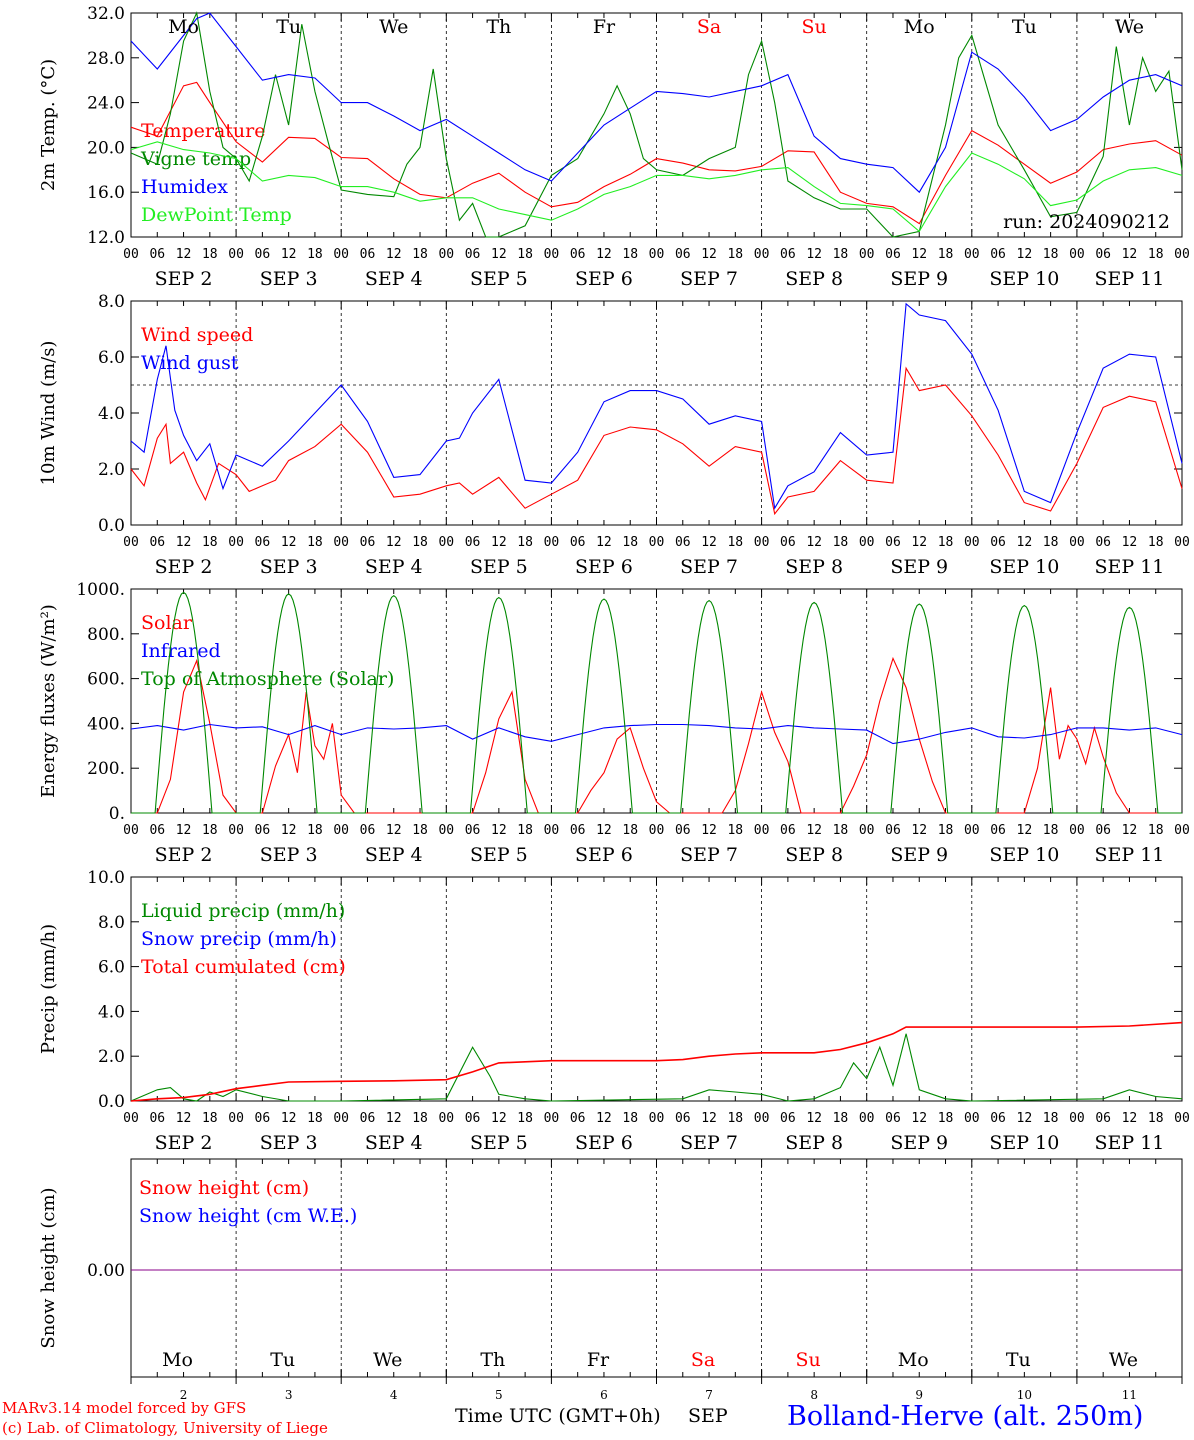 The height and width of the screenshot is (1440, 1194). Describe the element at coordinates (394, 855) in the screenshot. I see `panel-2-date-label: SEP 4` at that location.